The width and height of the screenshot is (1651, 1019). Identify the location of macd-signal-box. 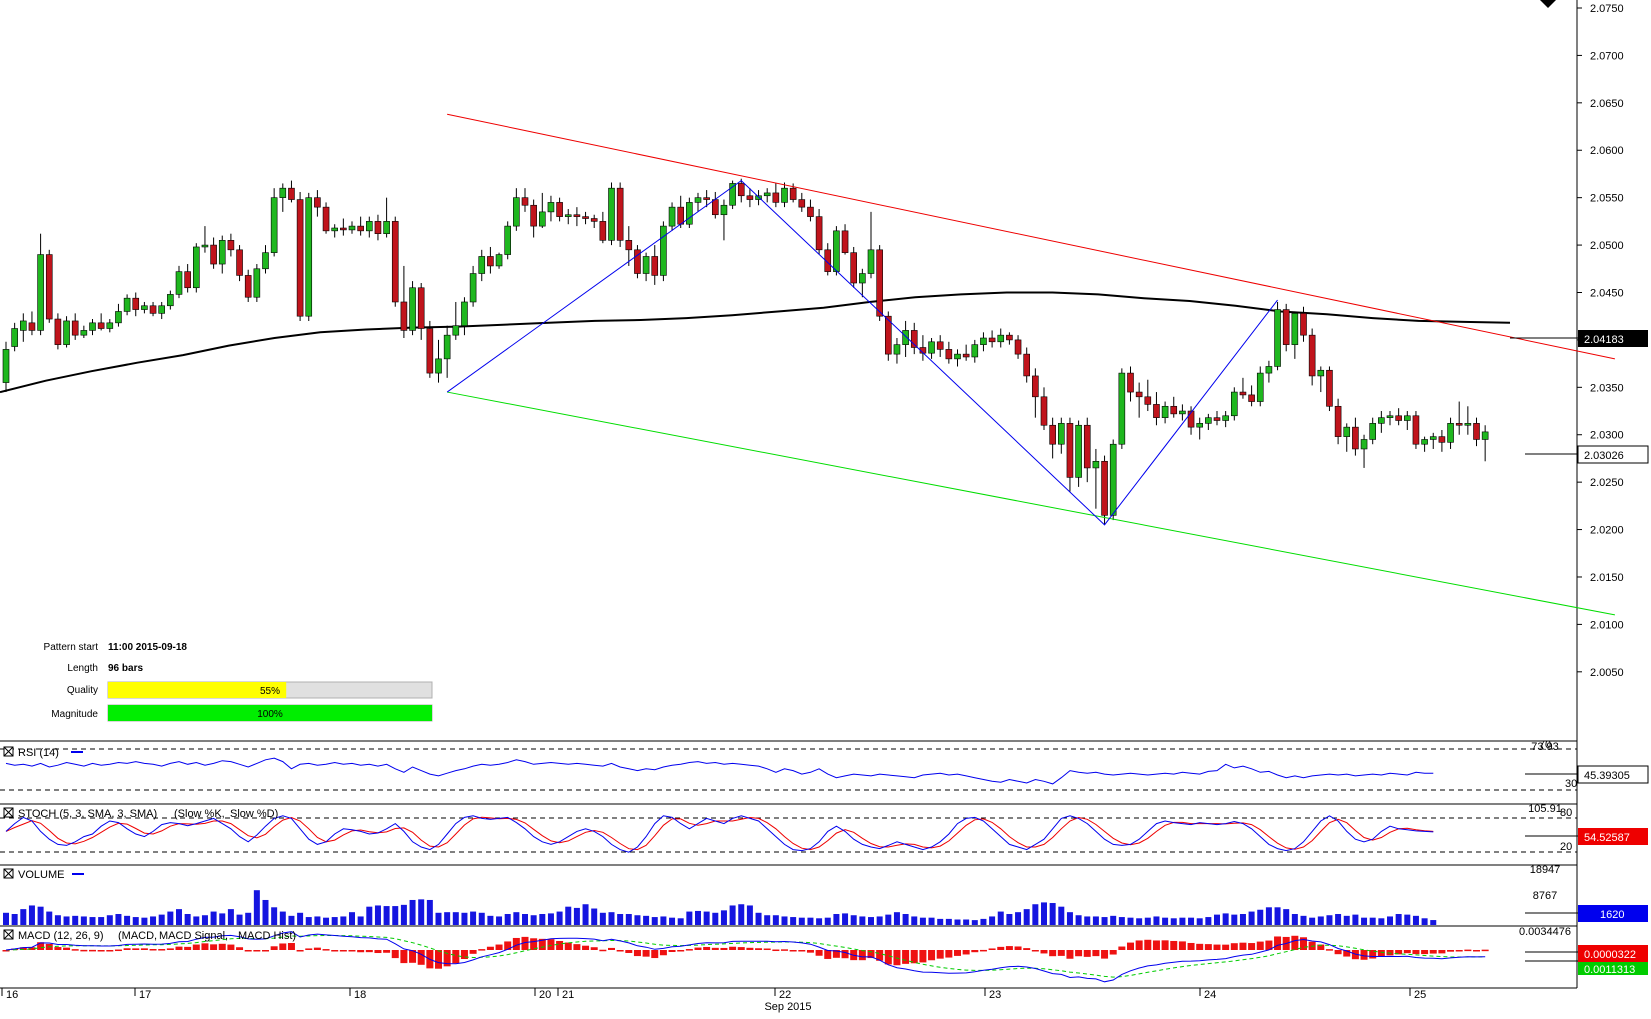
(1613, 968).